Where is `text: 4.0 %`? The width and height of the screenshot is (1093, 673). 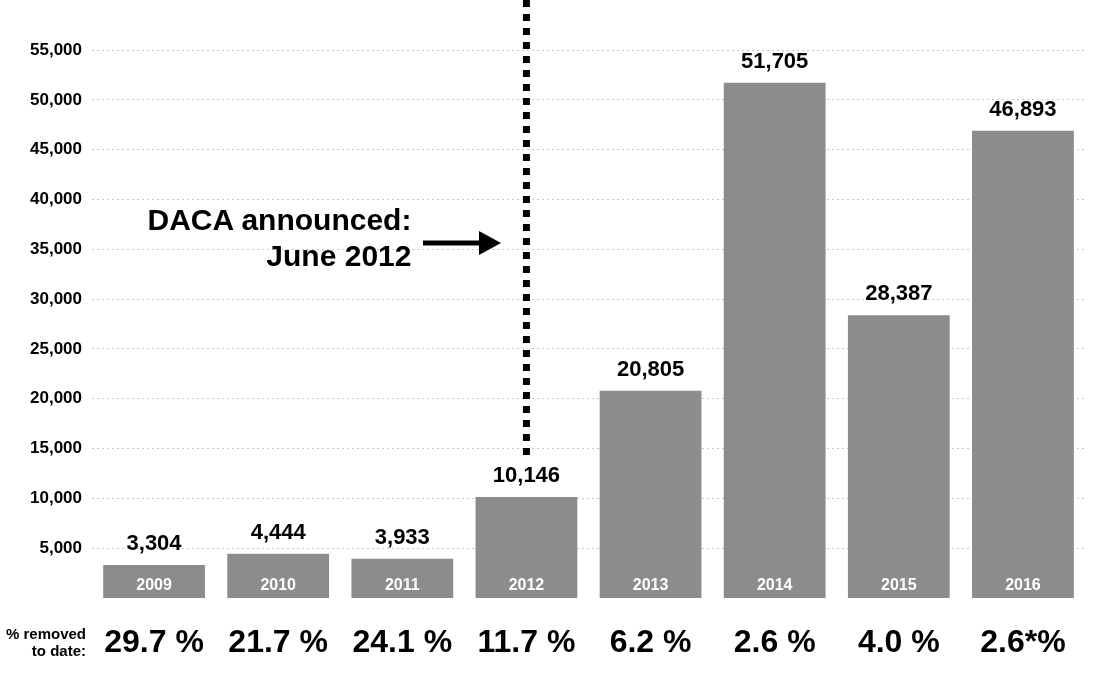 text: 4.0 % is located at coordinates (898, 640).